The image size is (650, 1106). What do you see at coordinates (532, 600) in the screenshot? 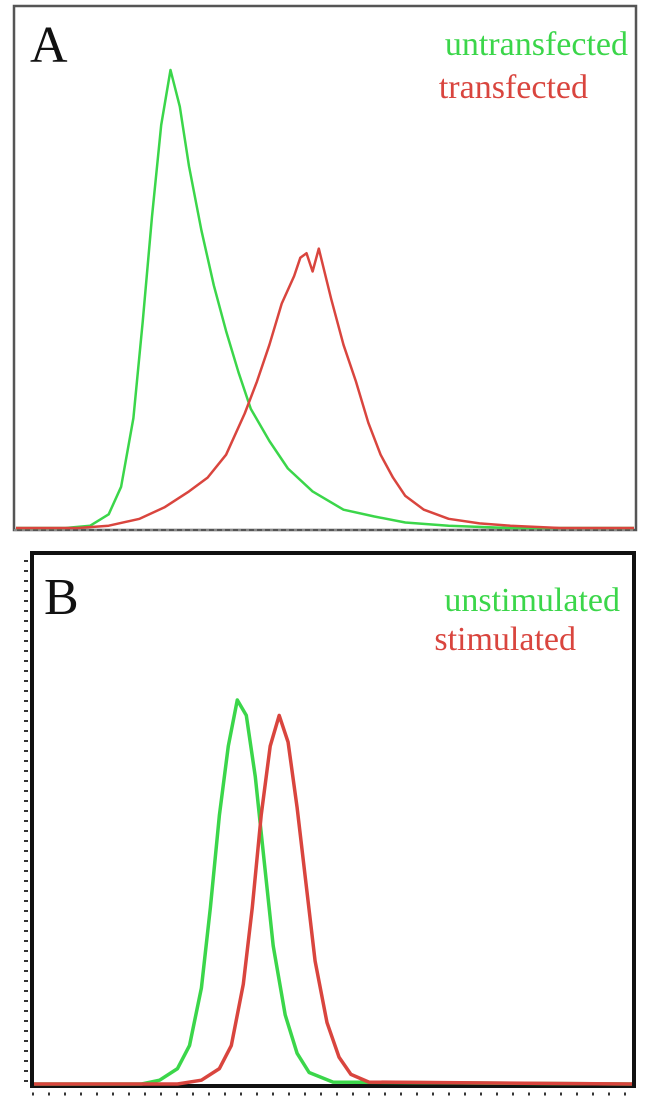
I see `panel-b-legend-unstimulated: unstimulated` at bounding box center [532, 600].